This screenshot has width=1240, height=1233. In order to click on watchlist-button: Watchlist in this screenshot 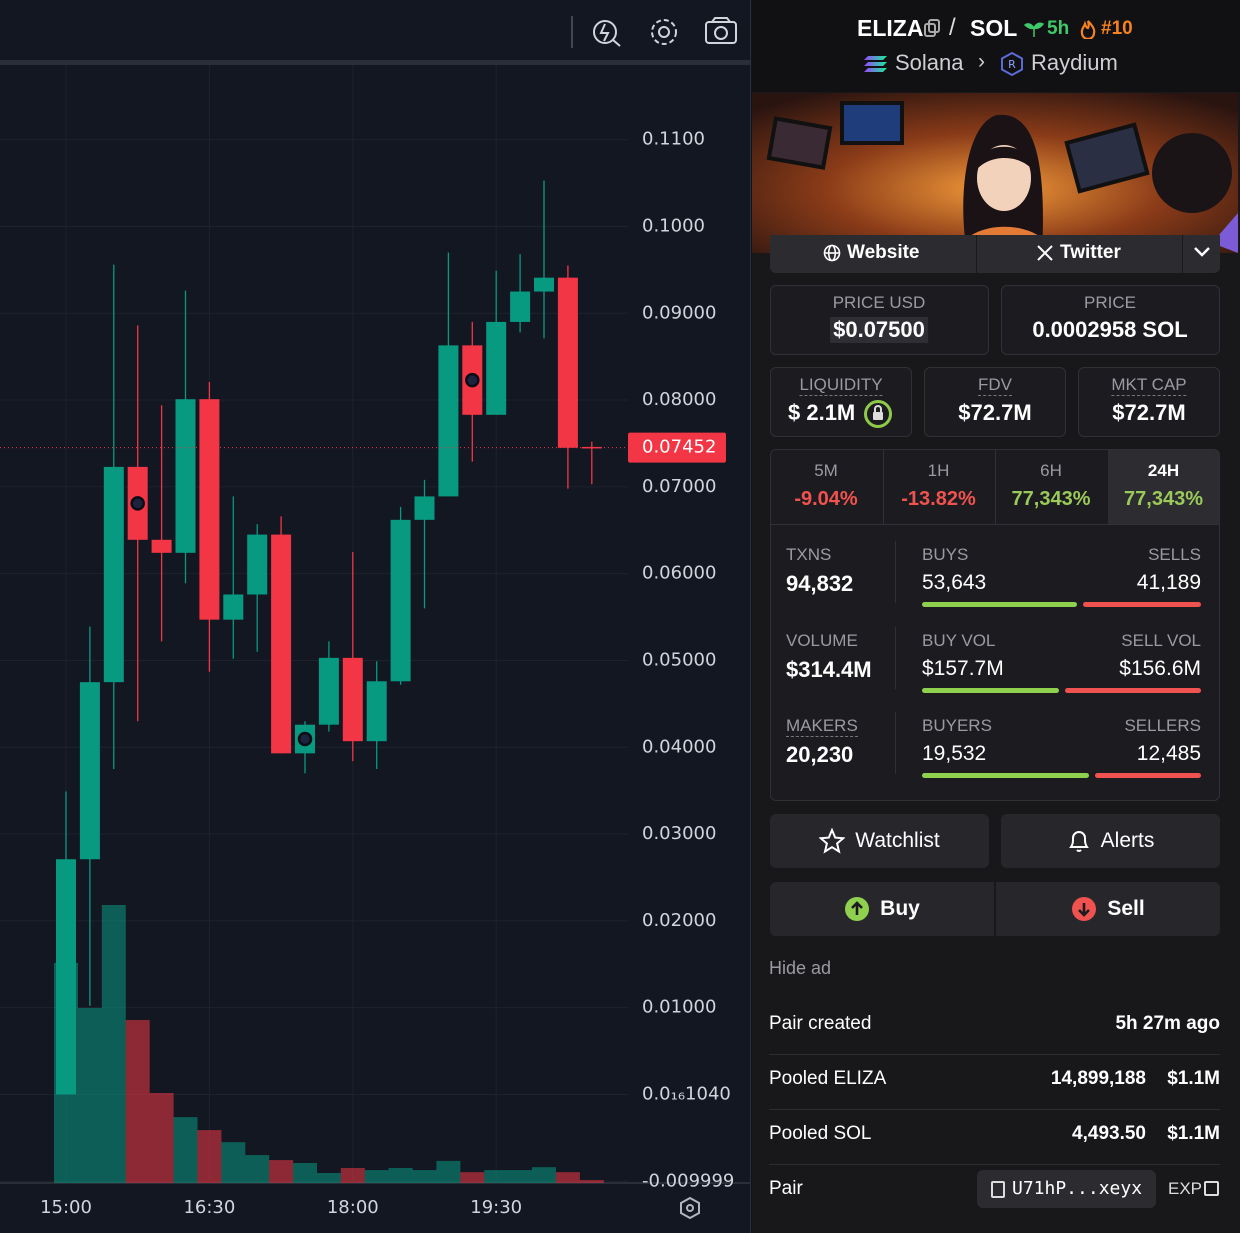, I will do `click(879, 841)`.